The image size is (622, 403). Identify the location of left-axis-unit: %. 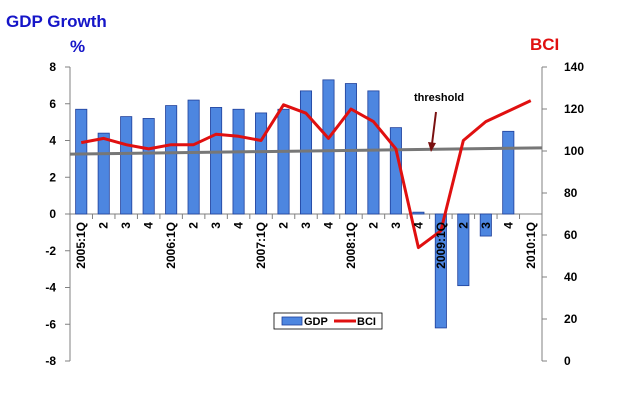
(78, 46).